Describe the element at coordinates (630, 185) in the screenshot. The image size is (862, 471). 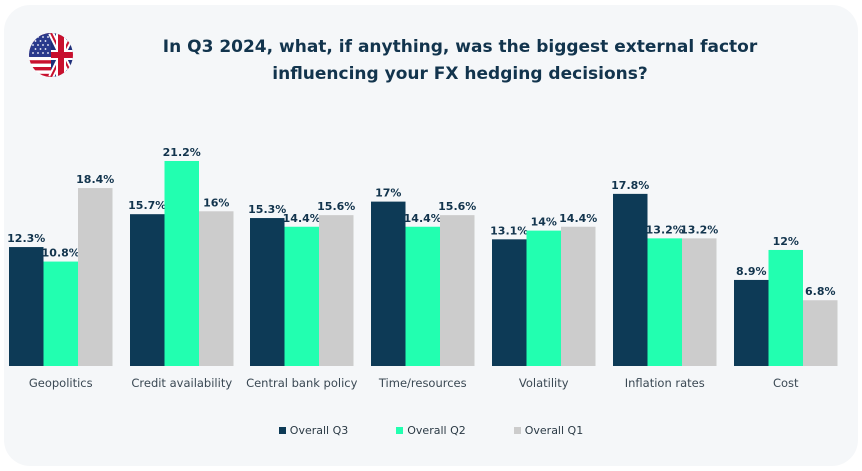
I see `data-label: 17.8%` at that location.